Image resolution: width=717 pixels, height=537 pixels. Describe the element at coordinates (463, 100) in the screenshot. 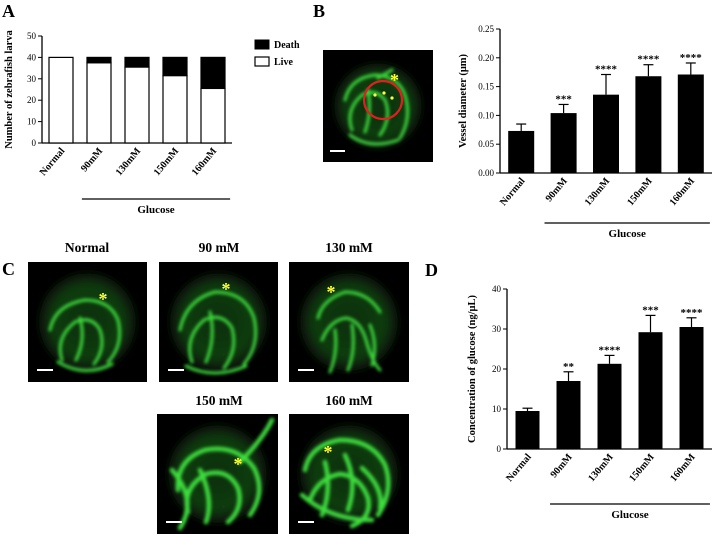

I see `y-axis-label: Vessel diameter (μm)` at that location.